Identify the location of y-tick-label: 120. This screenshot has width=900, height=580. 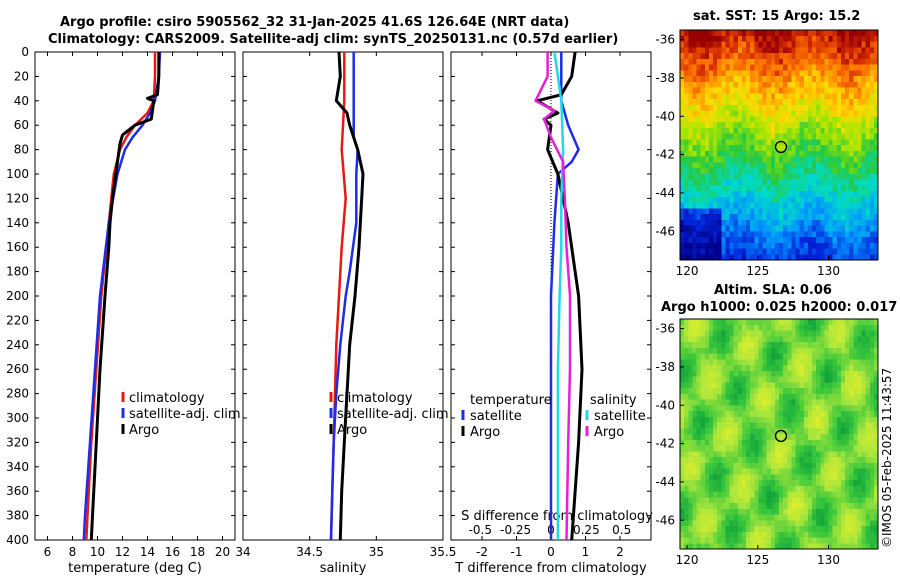
(17, 198).